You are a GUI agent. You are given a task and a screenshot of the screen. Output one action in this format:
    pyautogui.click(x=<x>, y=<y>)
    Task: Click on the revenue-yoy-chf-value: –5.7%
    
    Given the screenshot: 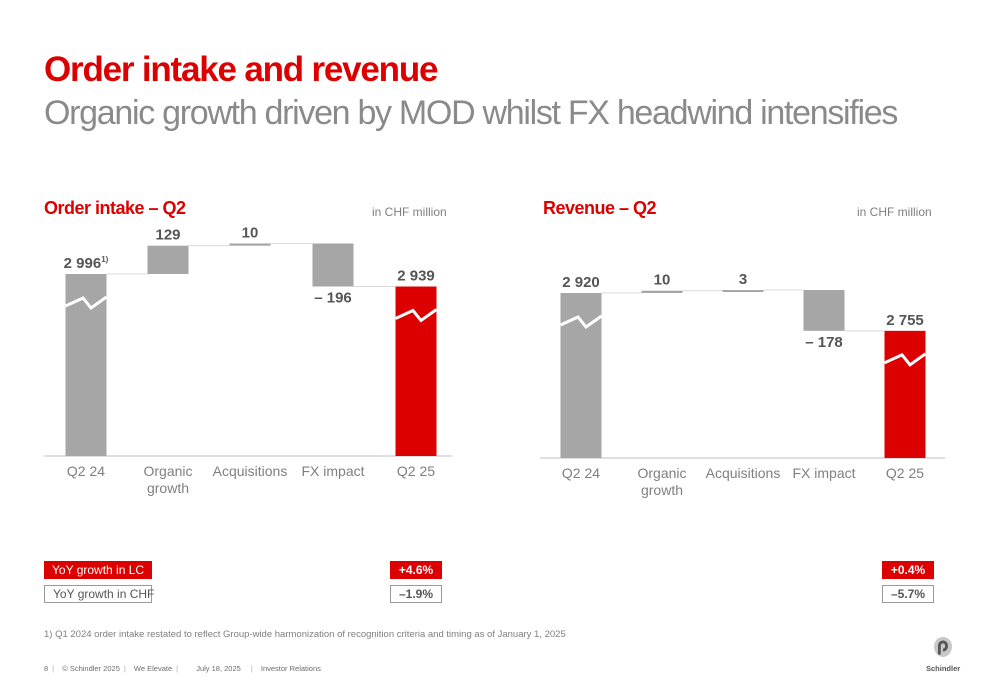 What is the action you would take?
    pyautogui.click(x=908, y=594)
    